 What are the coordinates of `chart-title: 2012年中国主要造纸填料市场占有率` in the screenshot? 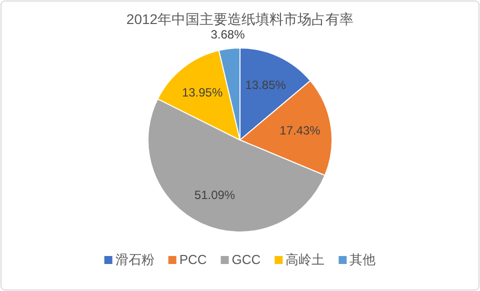 It's located at (240, 19).